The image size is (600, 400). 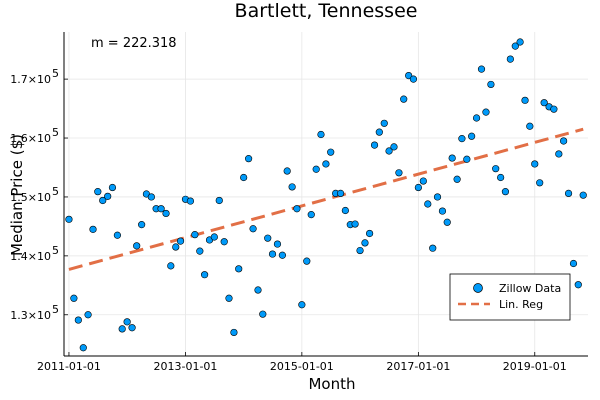 I want to click on y-axis-title: Median Price ($), so click(x=17, y=195).